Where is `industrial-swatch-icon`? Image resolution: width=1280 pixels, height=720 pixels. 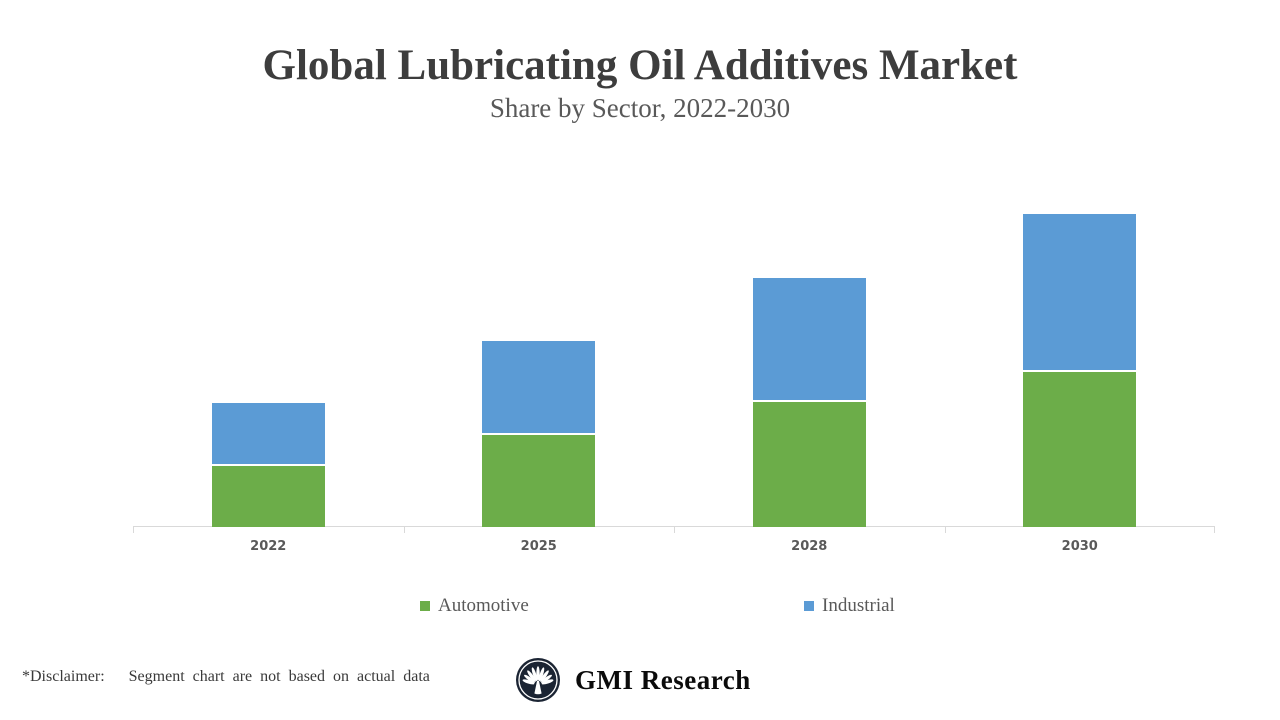
industrial-swatch-icon is located at coordinates (809, 606).